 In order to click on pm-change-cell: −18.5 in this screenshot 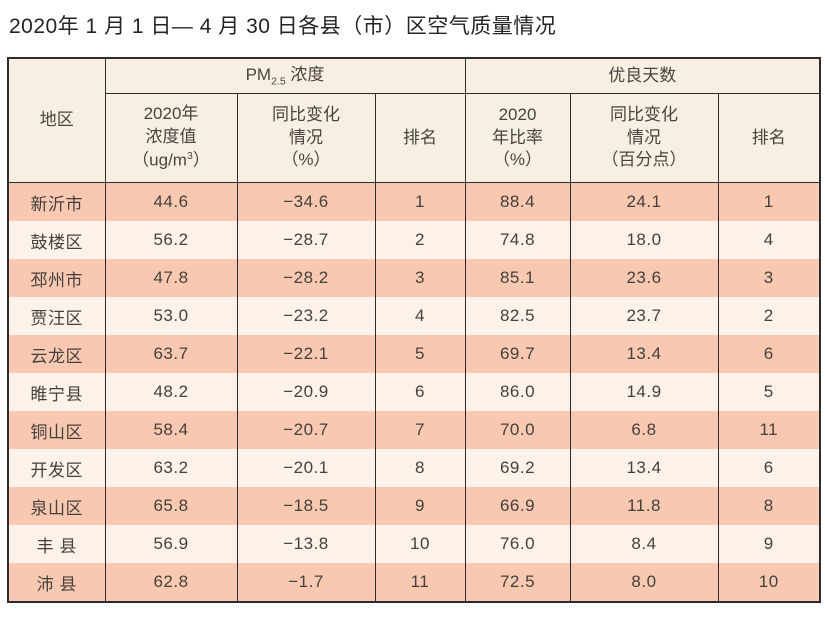, I will do `click(306, 506)`.